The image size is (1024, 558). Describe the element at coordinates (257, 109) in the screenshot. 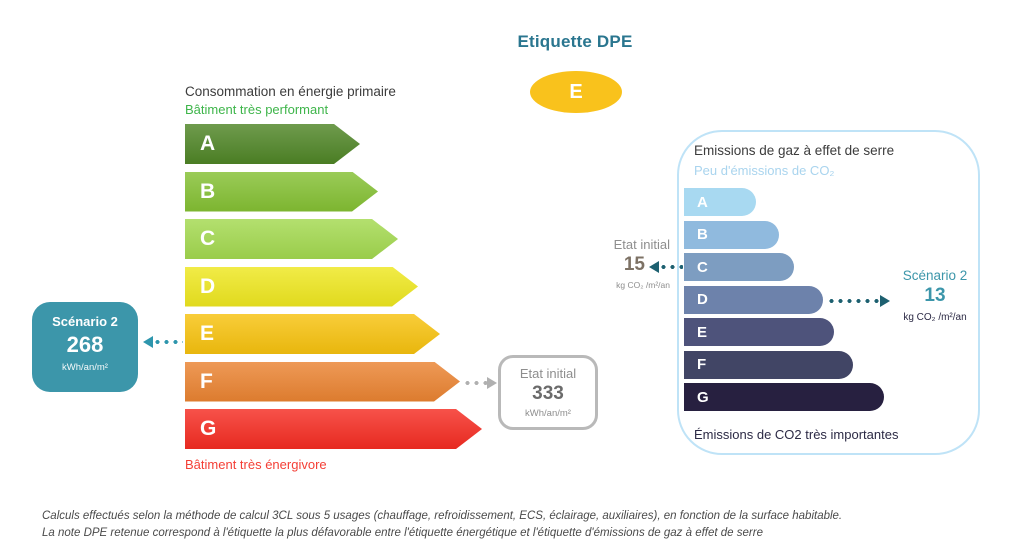

I see `energy-chart-top-label: Bâtiment très performant` at that location.